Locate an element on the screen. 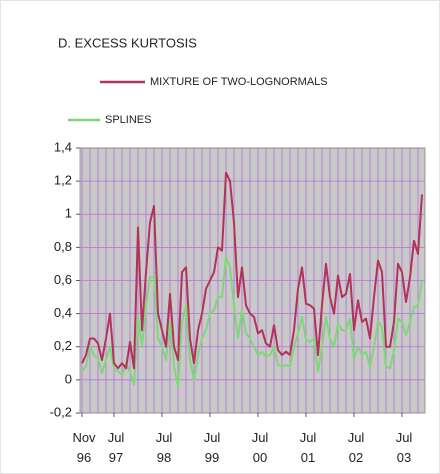 This screenshot has height=474, width=440. x-tick-label: Nov 96 is located at coordinates (84, 447).